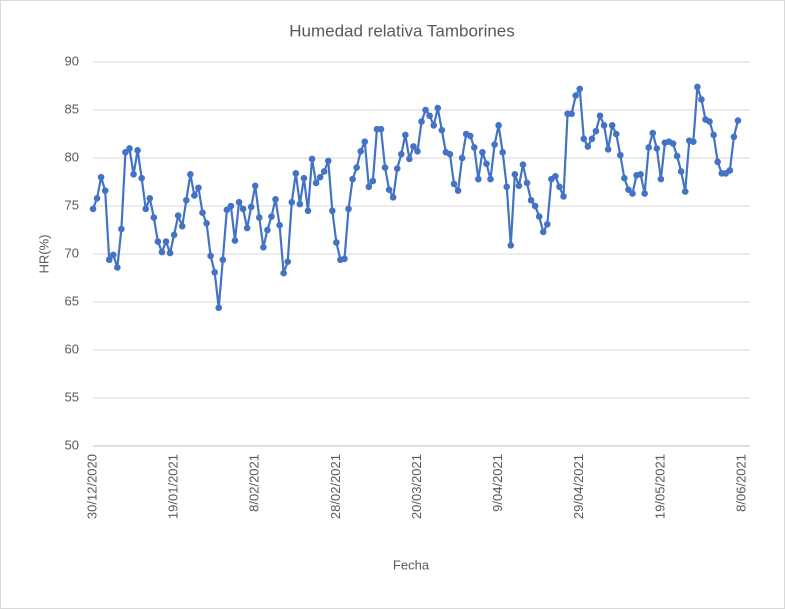 Image resolution: width=785 pixels, height=609 pixels. Describe the element at coordinates (72, 108) in the screenshot. I see `y-tick-label: 85` at that location.